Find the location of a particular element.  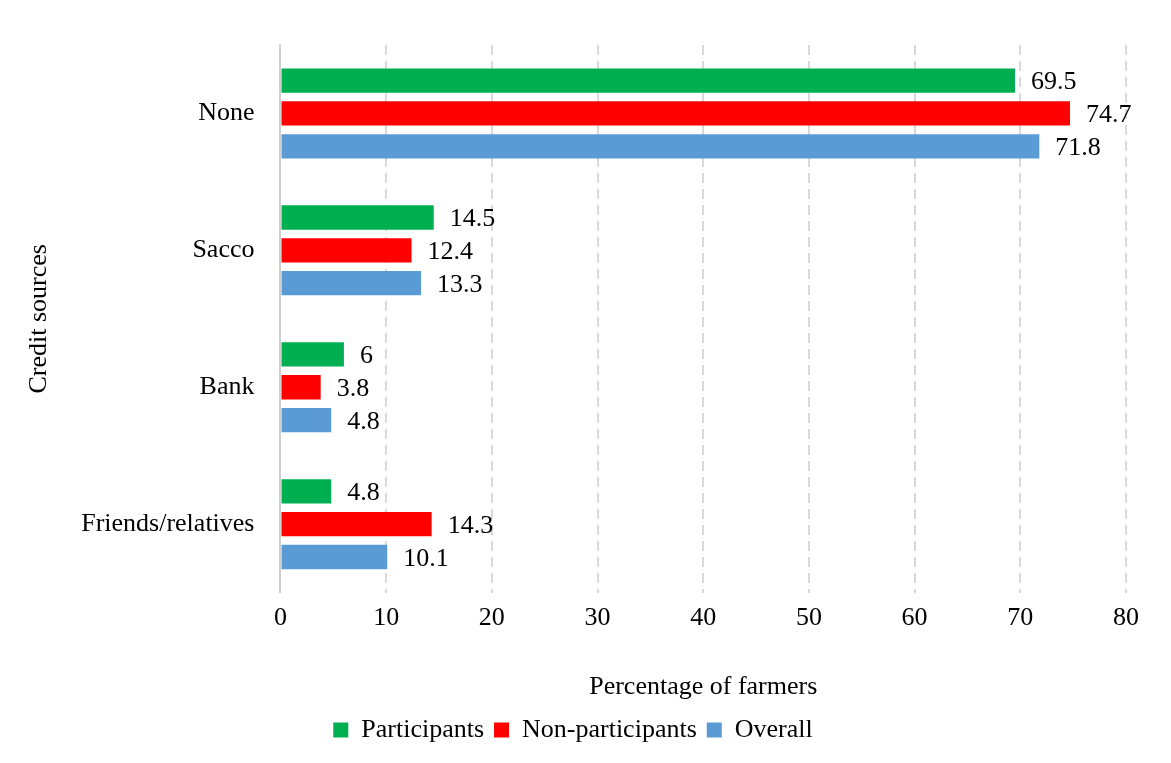

y-tick-label: None is located at coordinates (226, 112).